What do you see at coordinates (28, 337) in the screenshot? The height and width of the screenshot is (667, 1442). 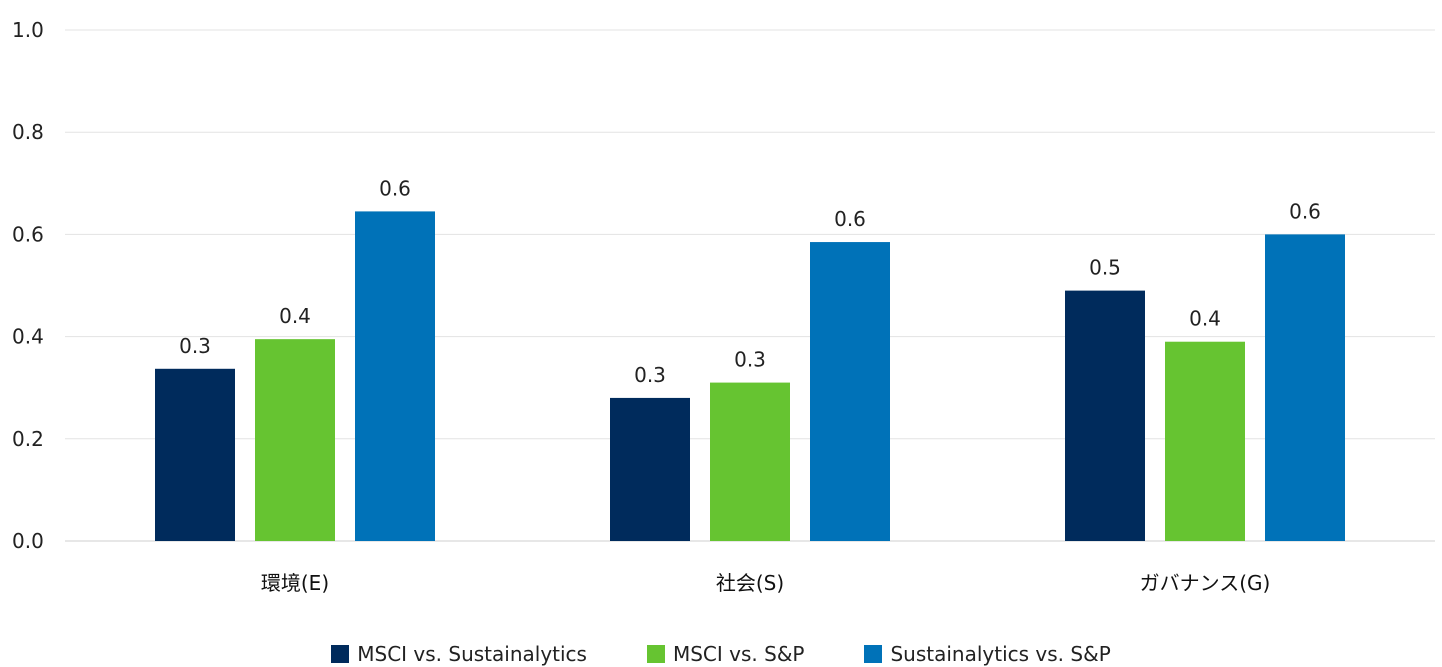 I see `y-tick-label: 0.4` at bounding box center [28, 337].